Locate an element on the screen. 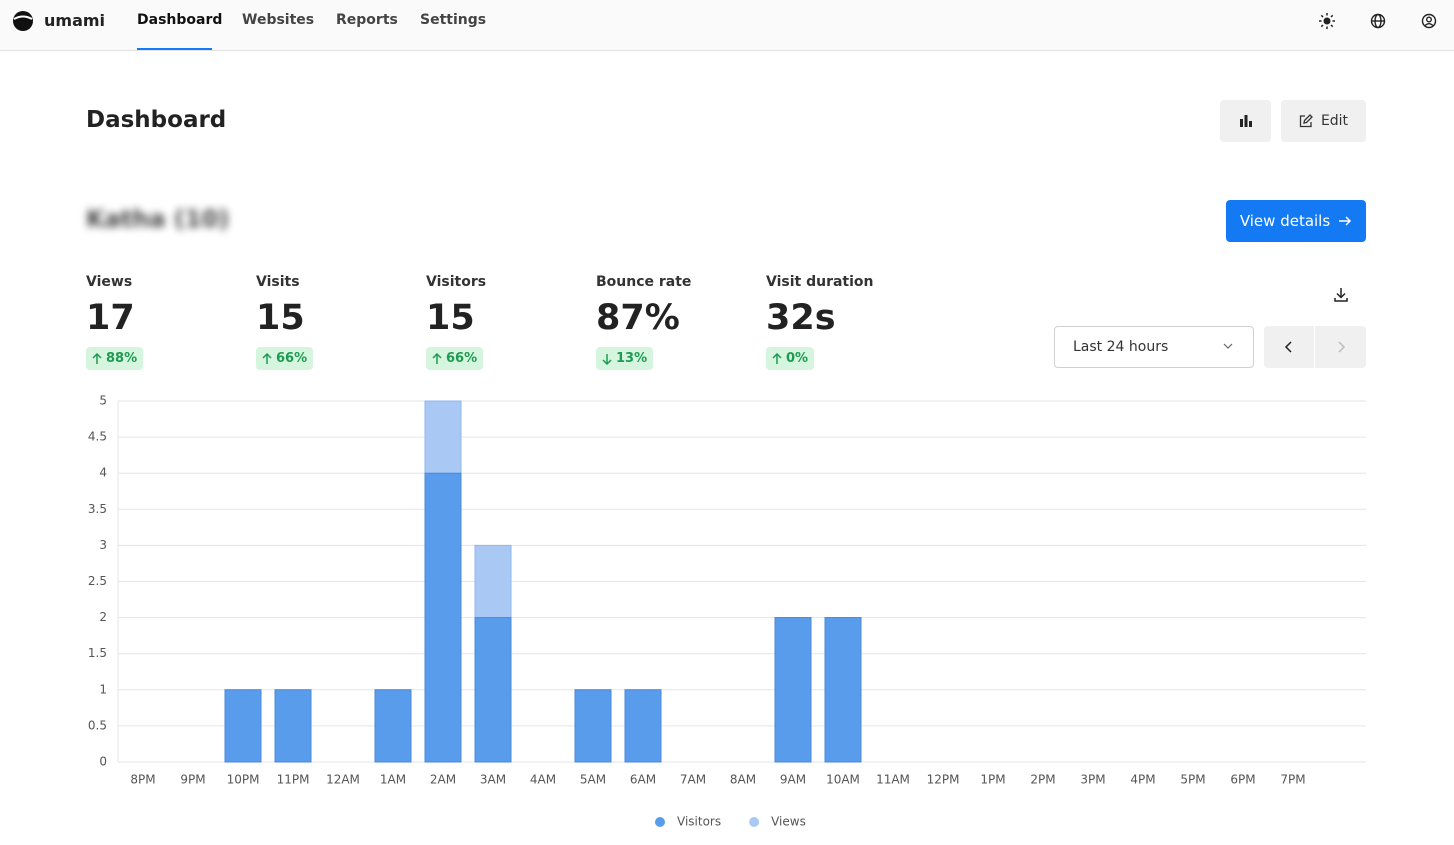  x-tick-label: 1PM is located at coordinates (992, 780).